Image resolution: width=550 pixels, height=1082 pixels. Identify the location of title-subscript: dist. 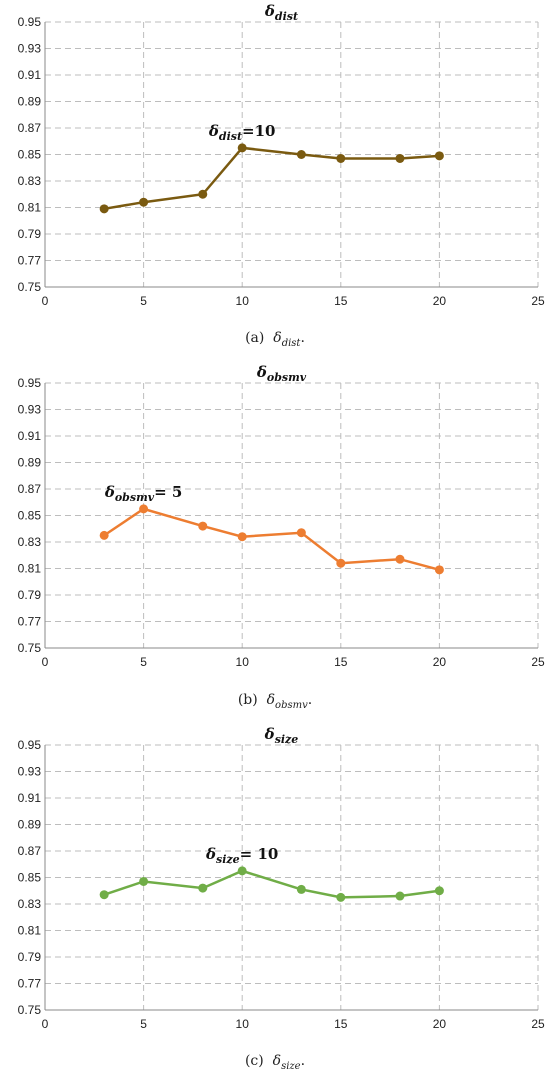
(286, 16).